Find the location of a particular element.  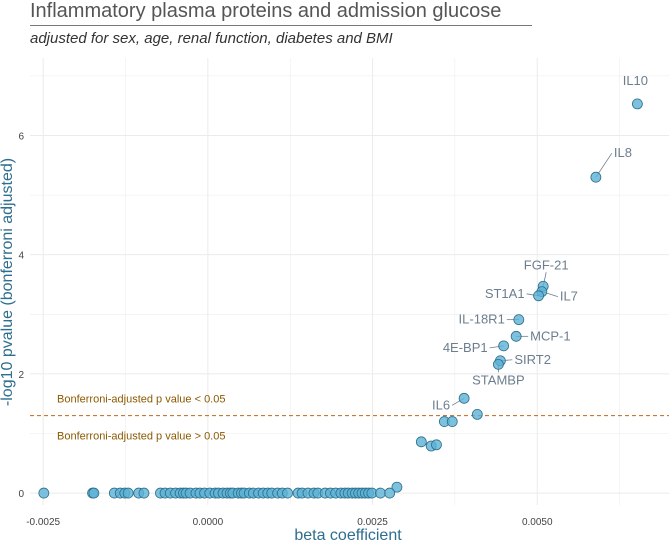

y-tick-label: 2 is located at coordinates (21, 375).